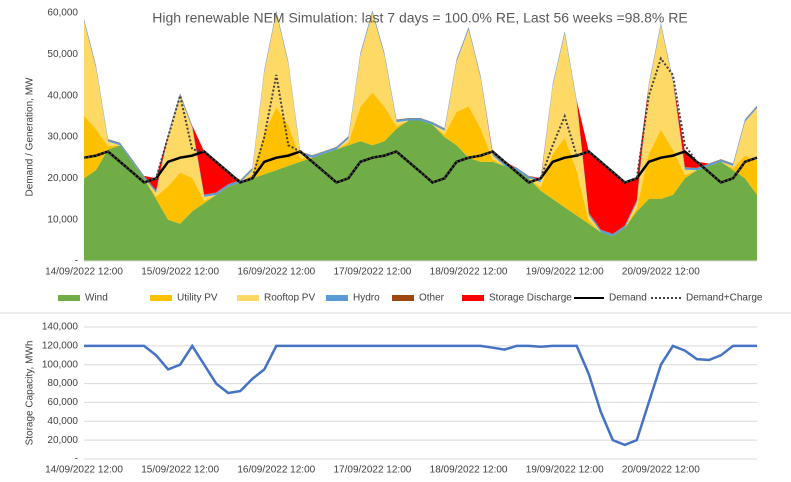 Image resolution: width=791 pixels, height=482 pixels. I want to click on legend-label: Wind, so click(96, 298).